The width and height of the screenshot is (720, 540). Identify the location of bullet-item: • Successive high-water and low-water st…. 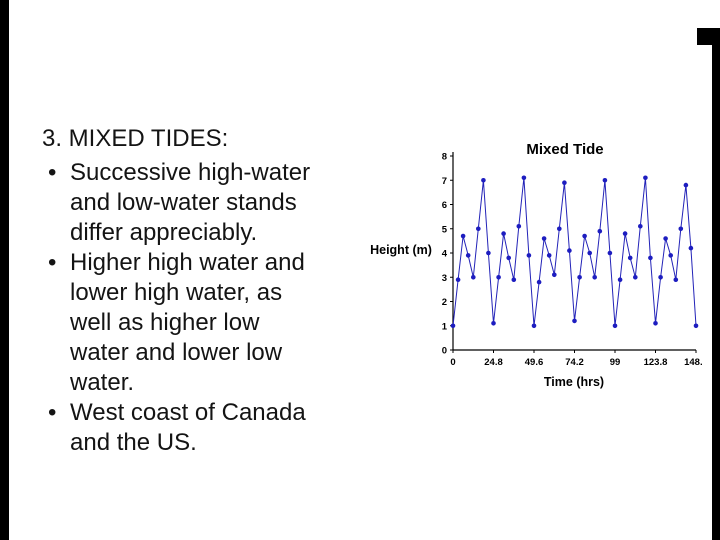
(203, 203).